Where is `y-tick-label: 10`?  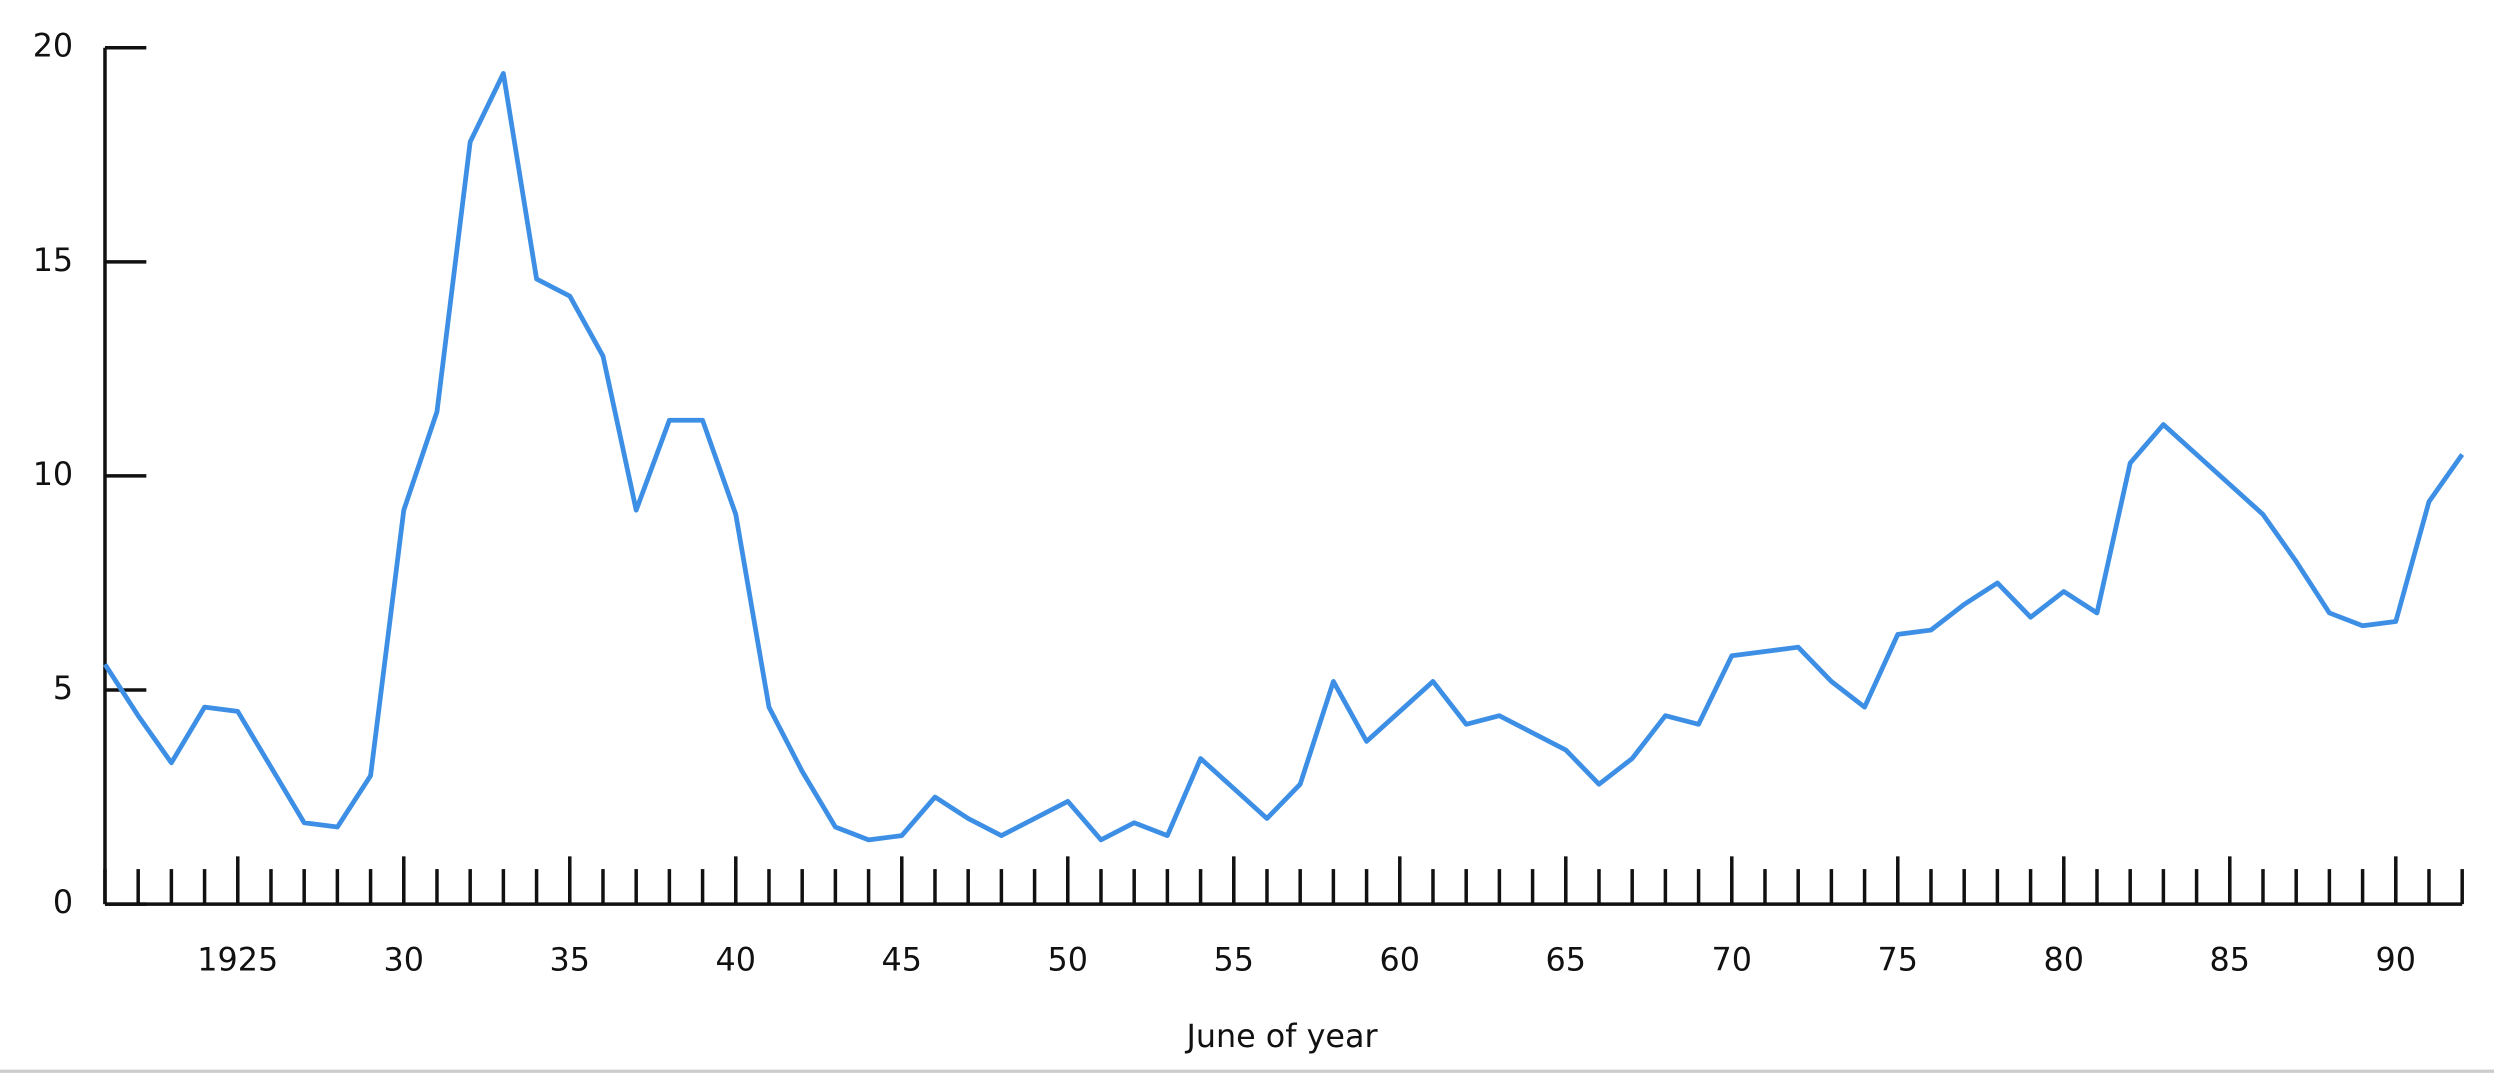
y-tick-label: 10 is located at coordinates (53, 474).